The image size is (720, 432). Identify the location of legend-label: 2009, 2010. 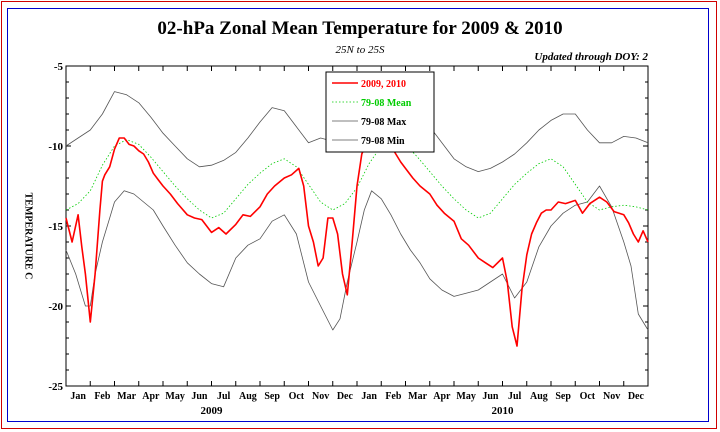
(383, 84).